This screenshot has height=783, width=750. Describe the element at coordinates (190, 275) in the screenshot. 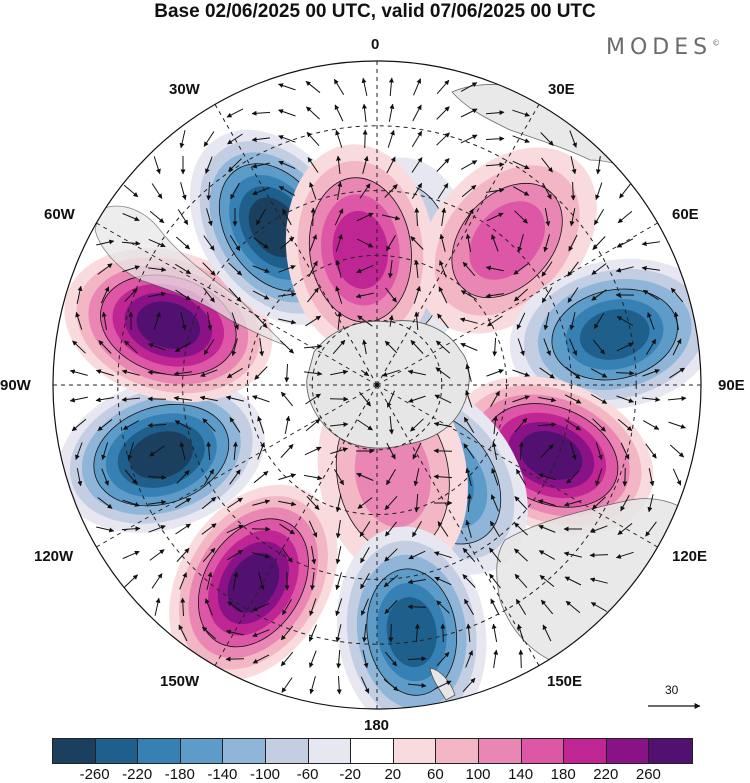

I see `south-america-landmass` at that location.